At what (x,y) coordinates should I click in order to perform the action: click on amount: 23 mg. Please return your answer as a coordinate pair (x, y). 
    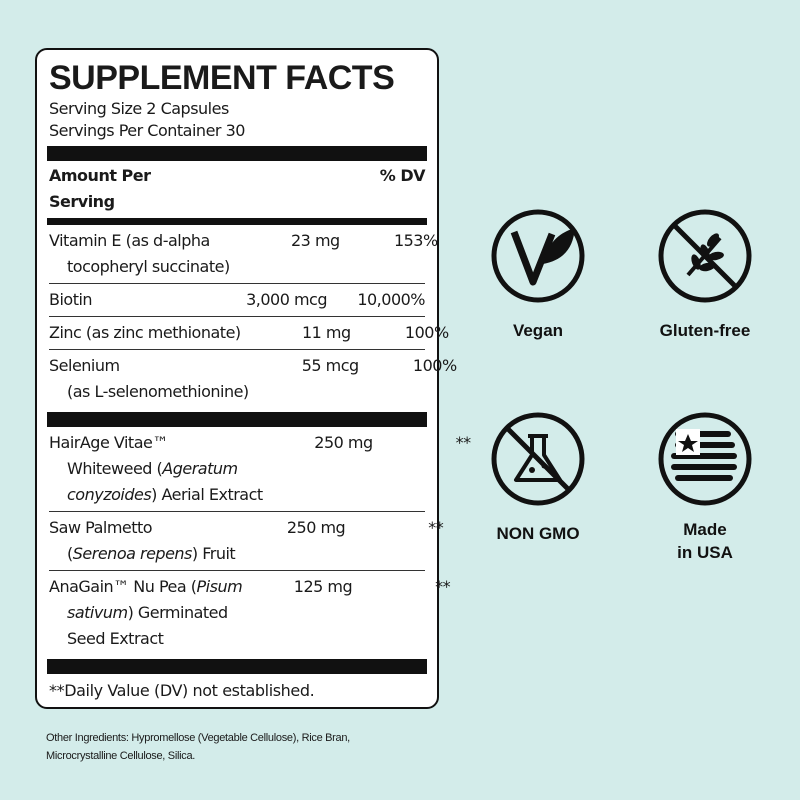
    Looking at the image, I should click on (315, 240).